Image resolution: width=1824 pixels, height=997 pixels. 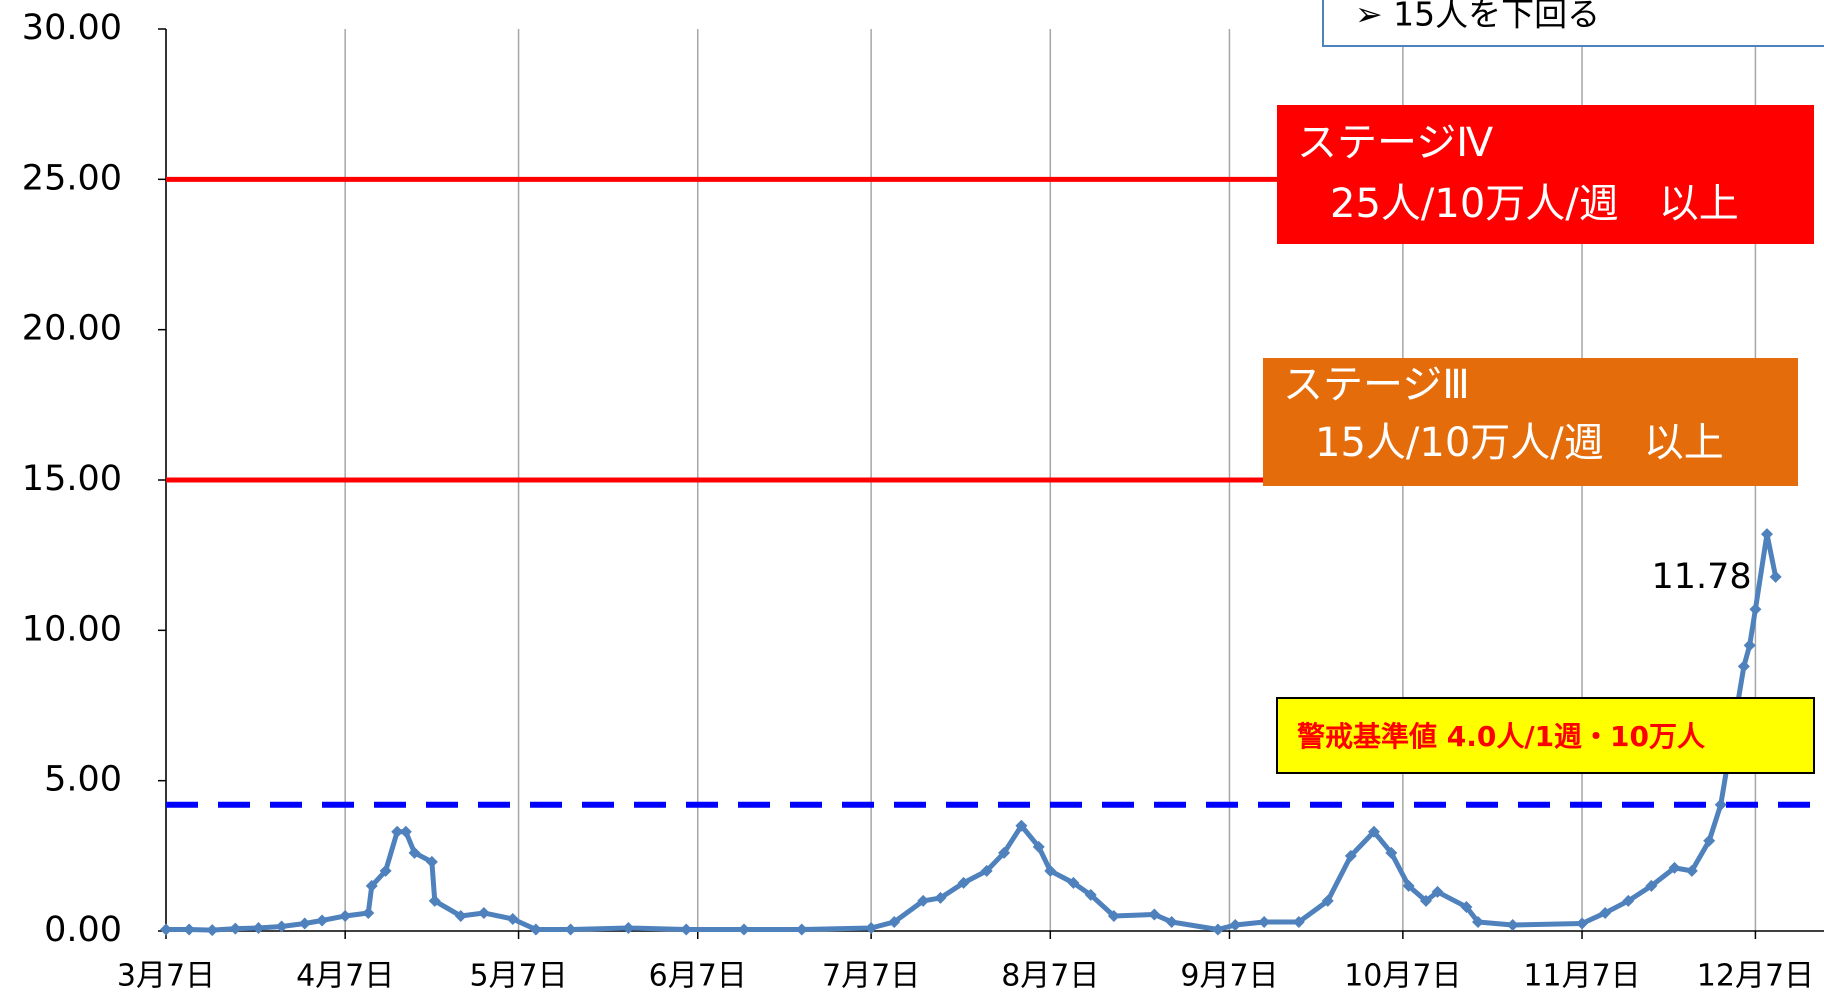 I want to click on x-tick-label: 12月7日, so click(x=1755, y=976).